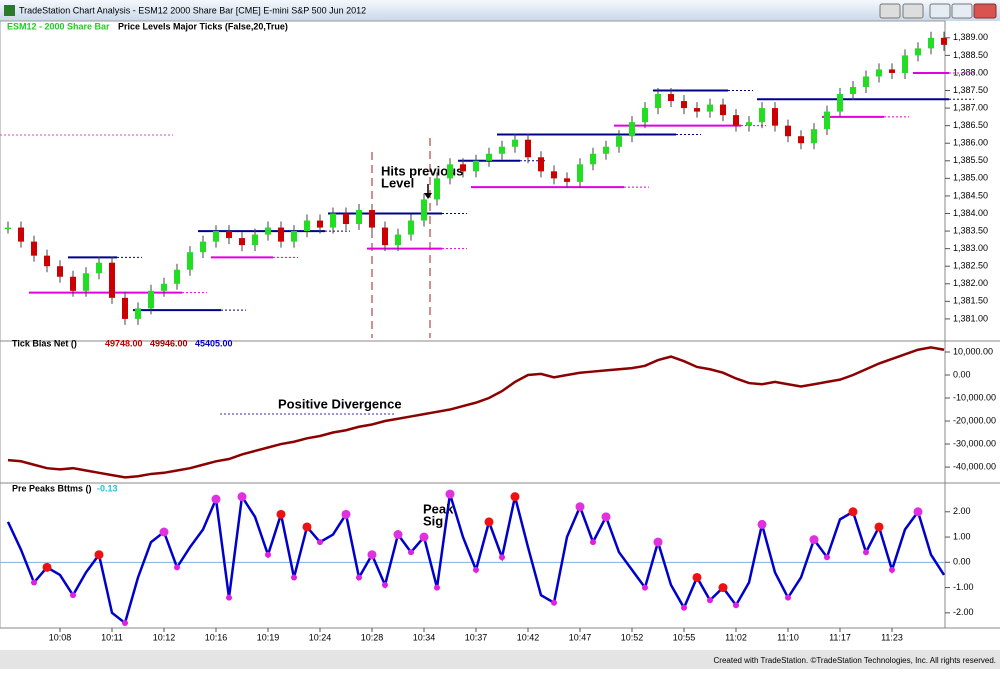 The width and height of the screenshot is (1000, 674). Describe the element at coordinates (428, 196) in the screenshot. I see `arrow-head` at that location.